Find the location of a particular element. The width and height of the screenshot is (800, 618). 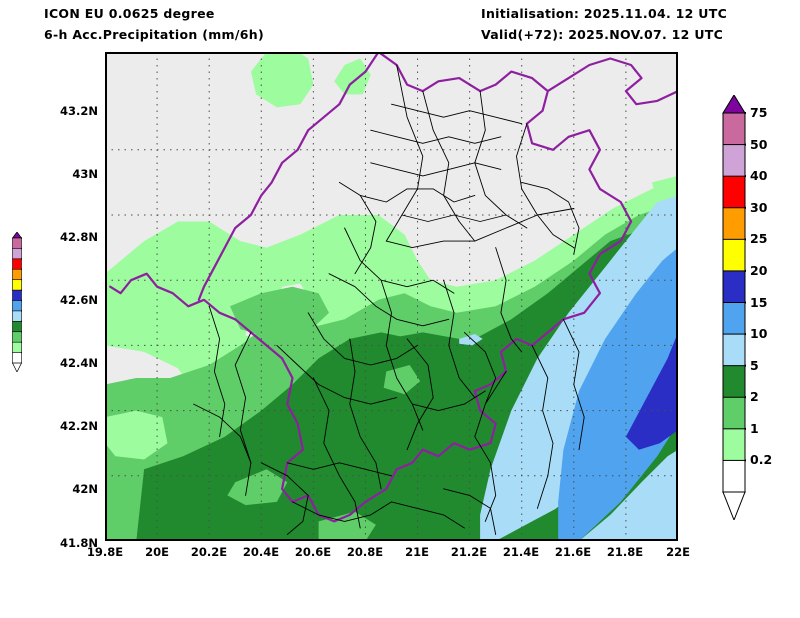

y-tick-7: 41.8N is located at coordinates (79, 543).